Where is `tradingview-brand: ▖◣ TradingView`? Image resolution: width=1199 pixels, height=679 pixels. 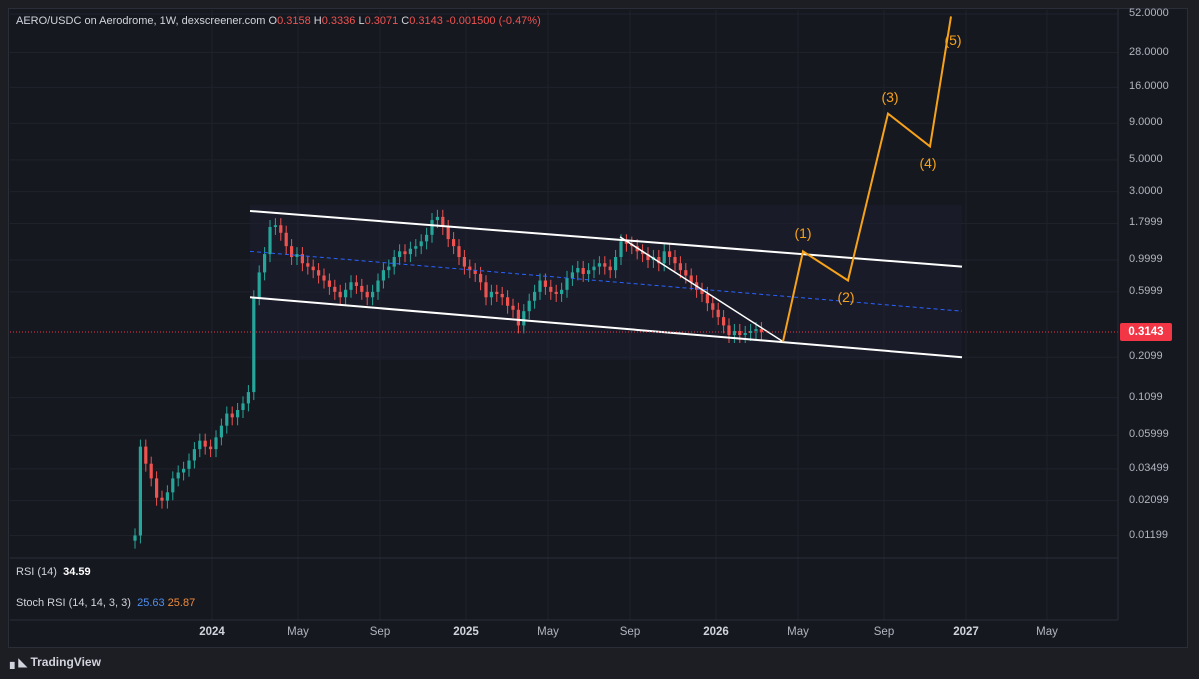 tradingview-brand: ▖◣ TradingView is located at coordinates (55, 662).